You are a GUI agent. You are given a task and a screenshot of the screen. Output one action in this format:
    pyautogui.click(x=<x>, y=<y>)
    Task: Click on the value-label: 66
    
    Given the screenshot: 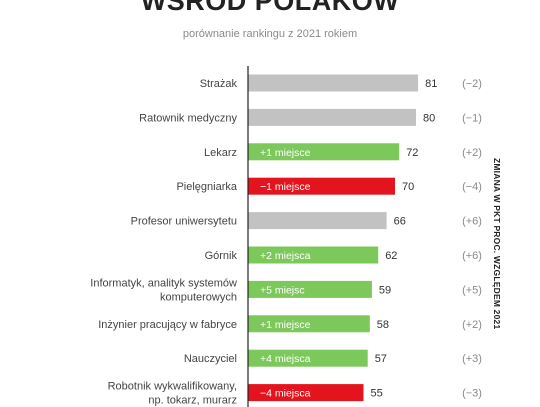 What is the action you would take?
    pyautogui.click(x=400, y=222)
    